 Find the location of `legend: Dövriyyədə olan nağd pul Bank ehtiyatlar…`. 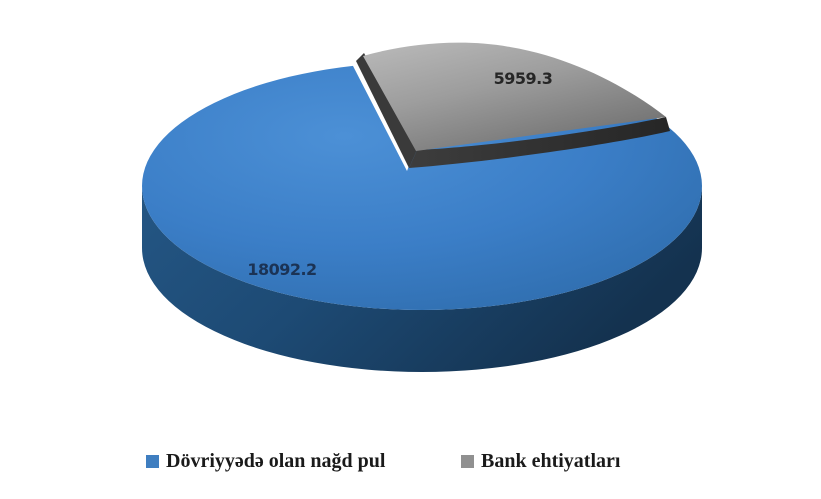

legend: Dövriyyədə olan nağd pul Bank ehtiyatlar… is located at coordinates (410, 463).